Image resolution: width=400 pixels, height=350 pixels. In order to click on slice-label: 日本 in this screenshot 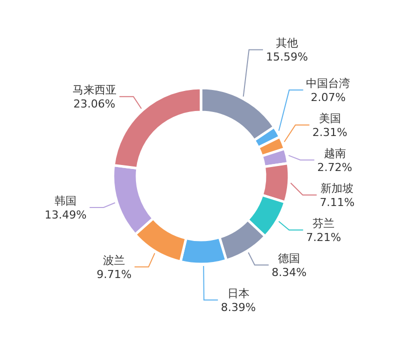, I will do `click(238, 293)`.